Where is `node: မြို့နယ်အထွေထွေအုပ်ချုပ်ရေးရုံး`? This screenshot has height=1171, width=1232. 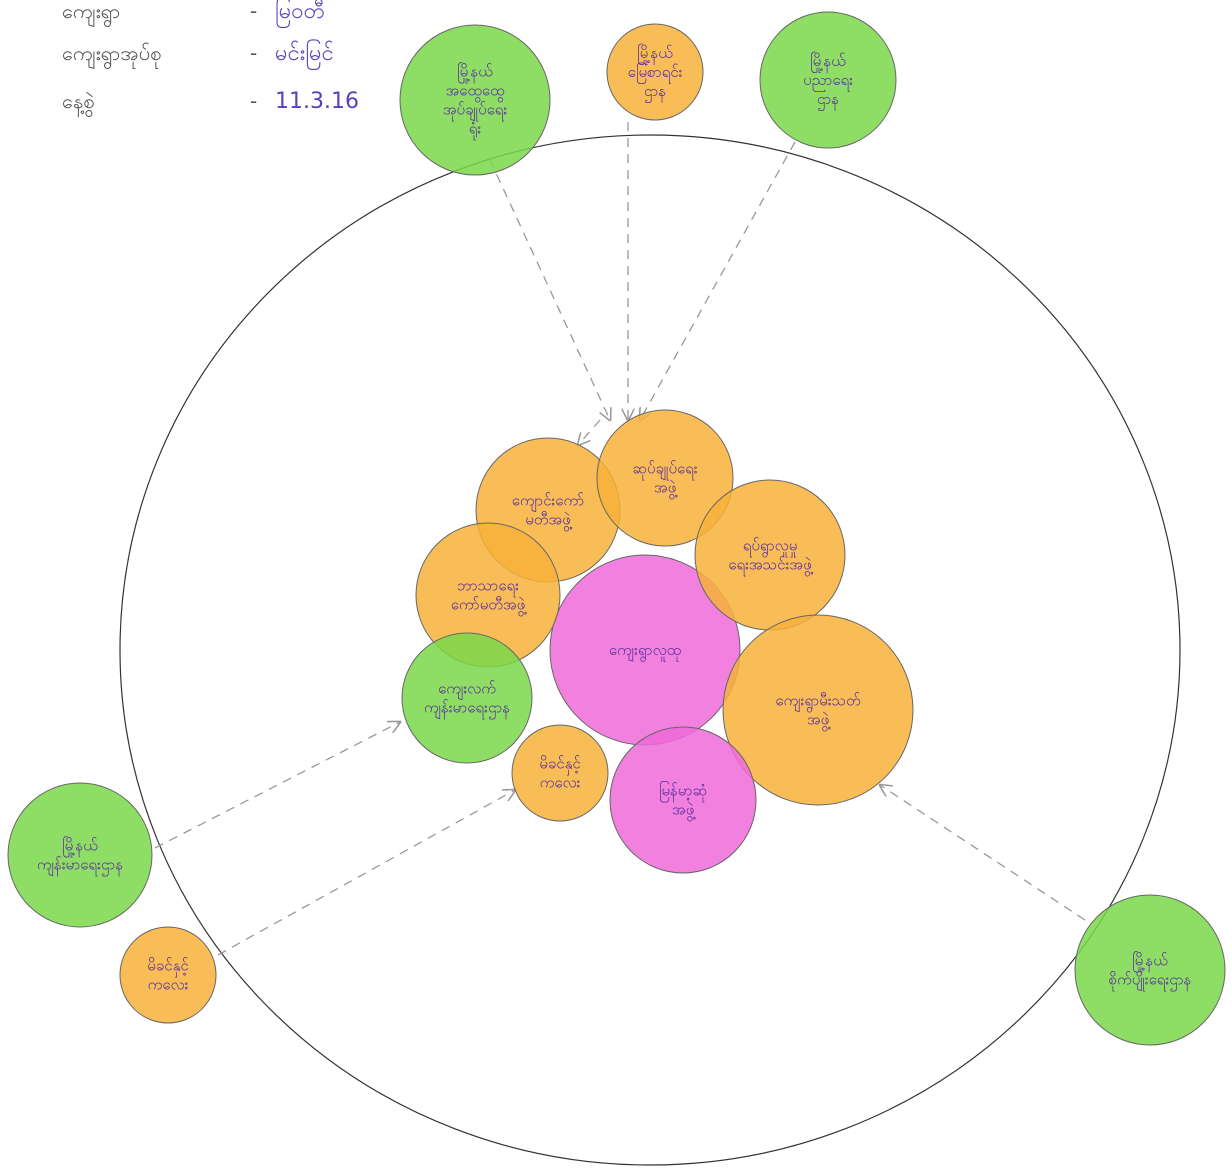
node: မြို့နယ်အထွေထွေအုပ်ချုပ်ရေးရုံး is located at coordinates (475, 100).